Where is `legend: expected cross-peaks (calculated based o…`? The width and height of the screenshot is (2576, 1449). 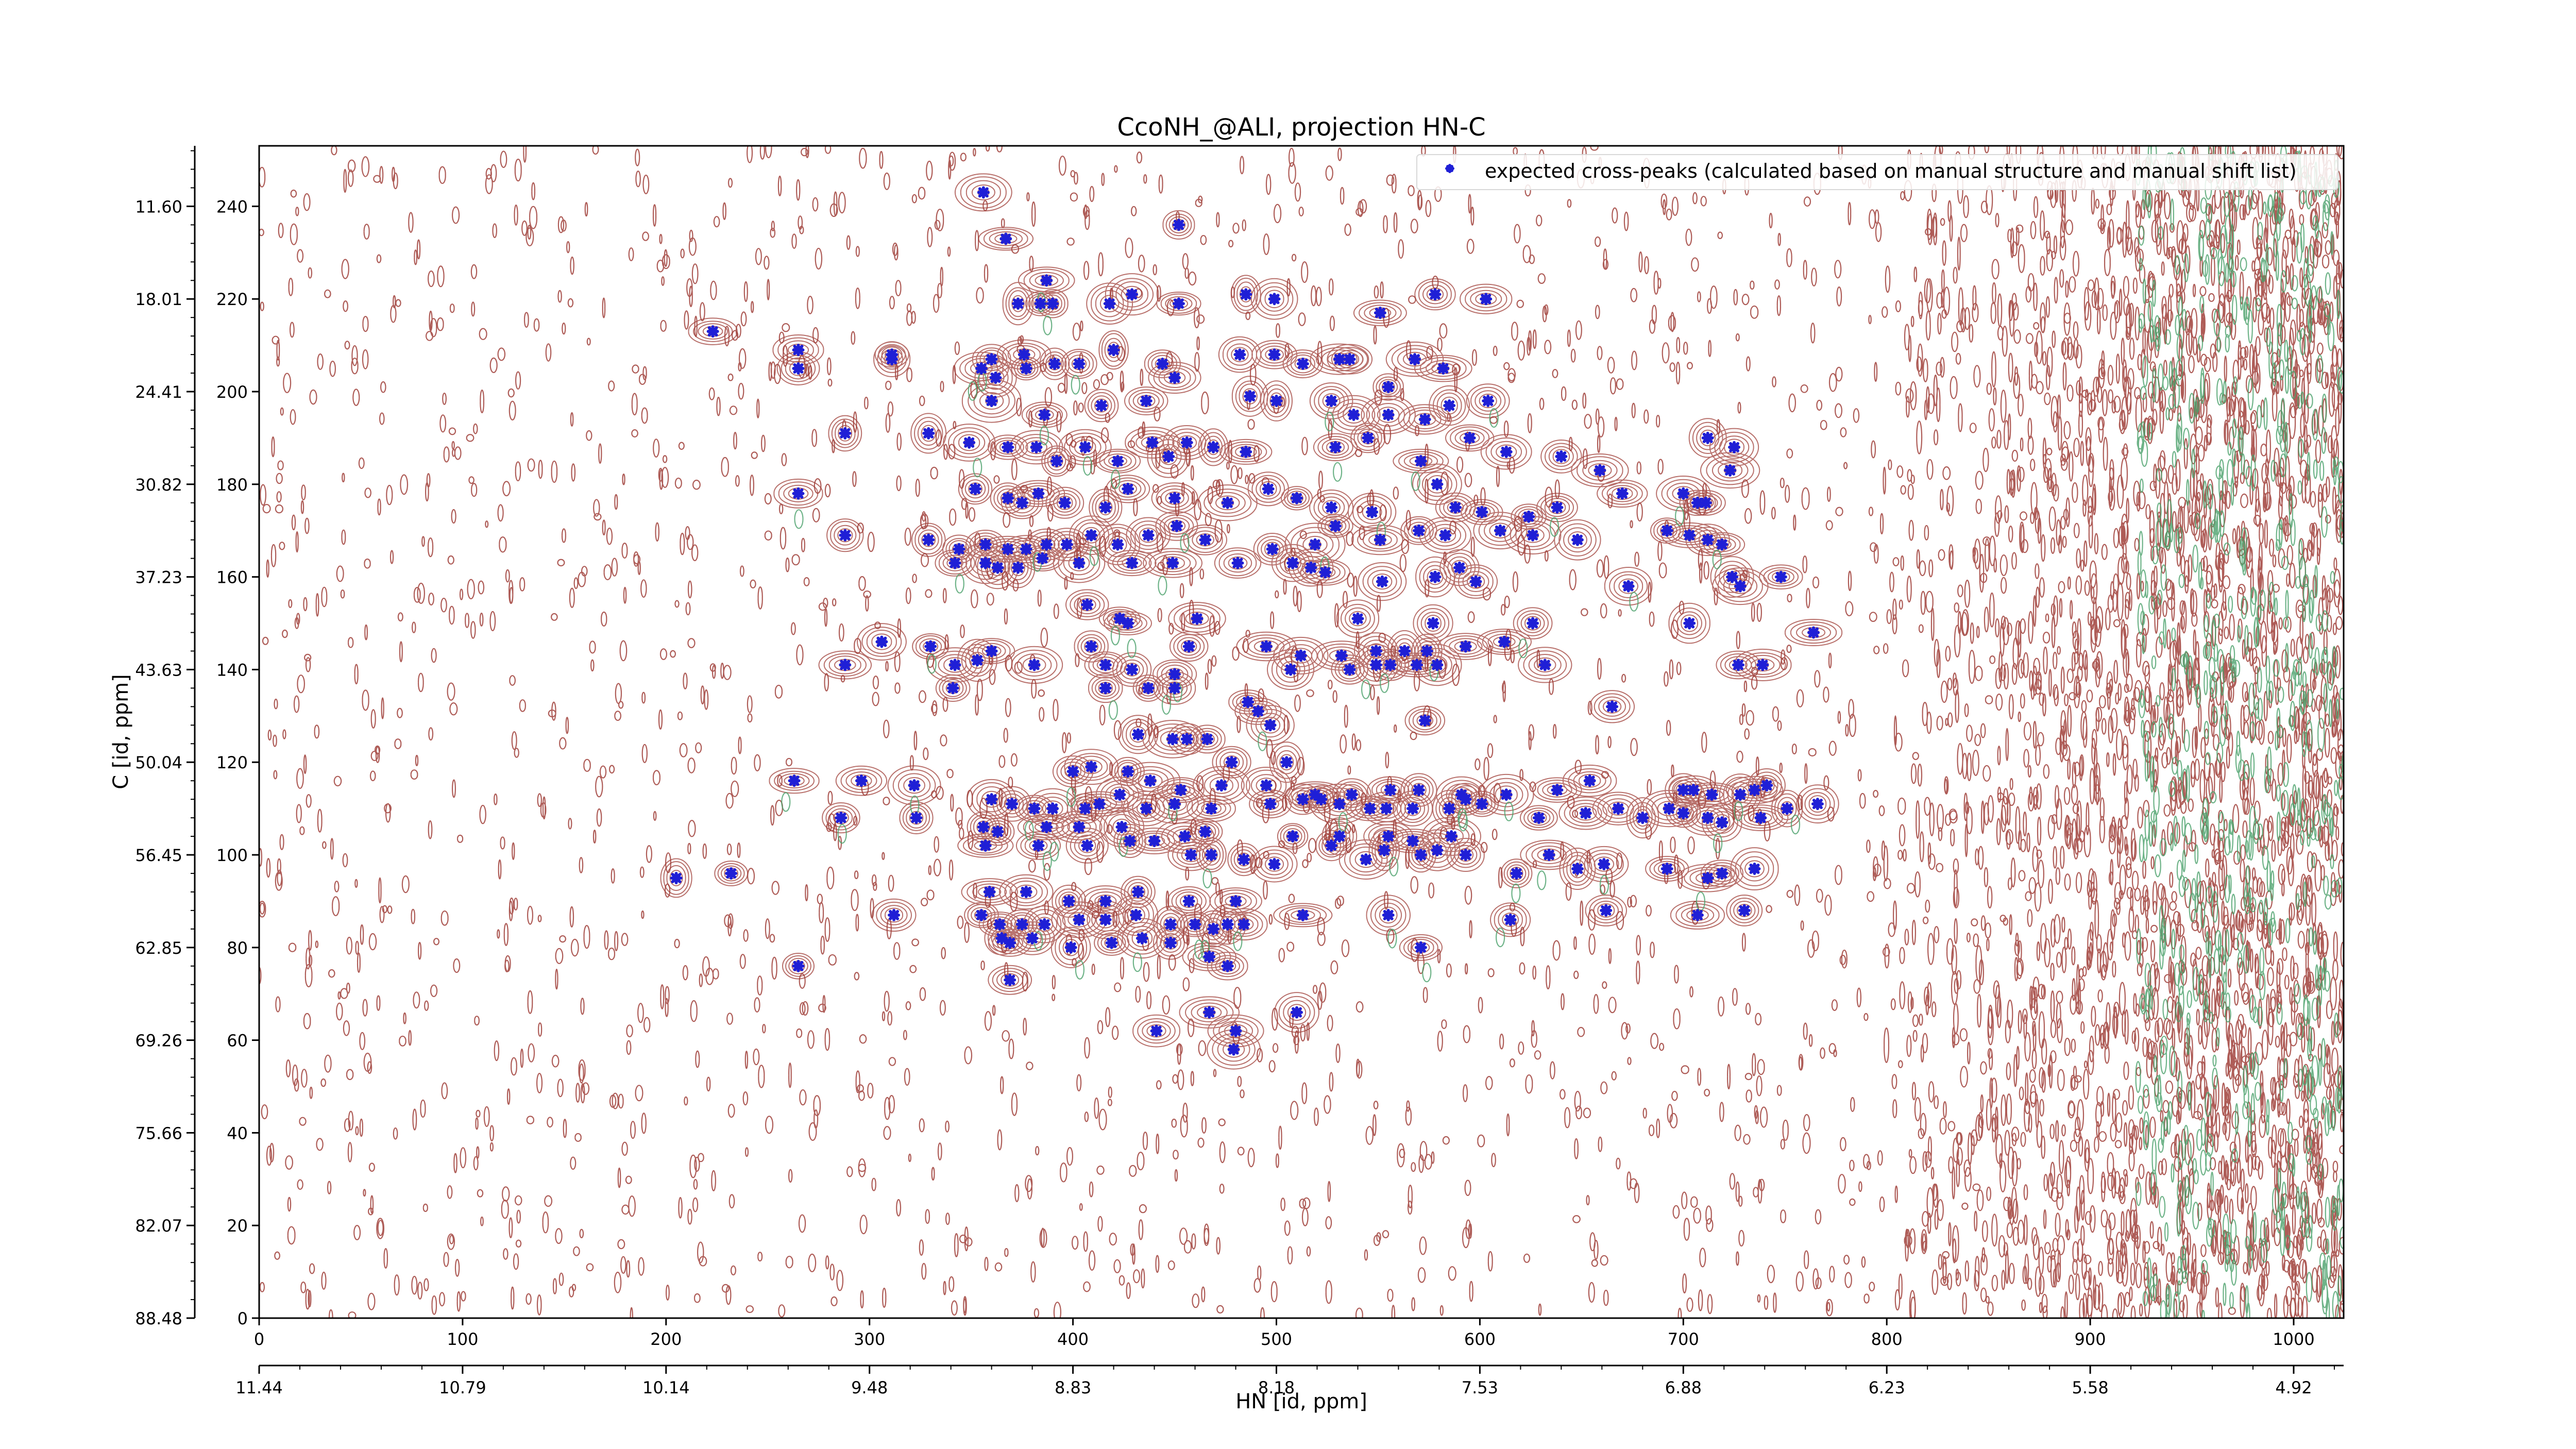
legend: expected cross-peaks (calculated based o… is located at coordinates (1877, 172).